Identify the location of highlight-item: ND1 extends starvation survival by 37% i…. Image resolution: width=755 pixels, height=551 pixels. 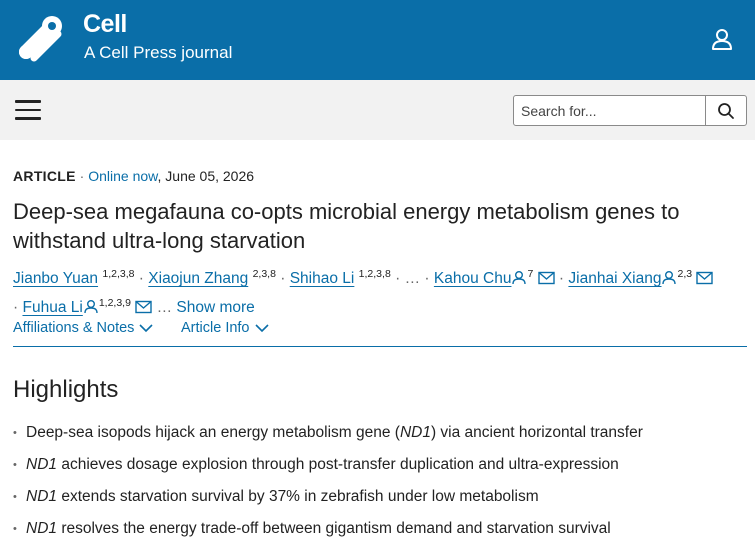
(380, 503).